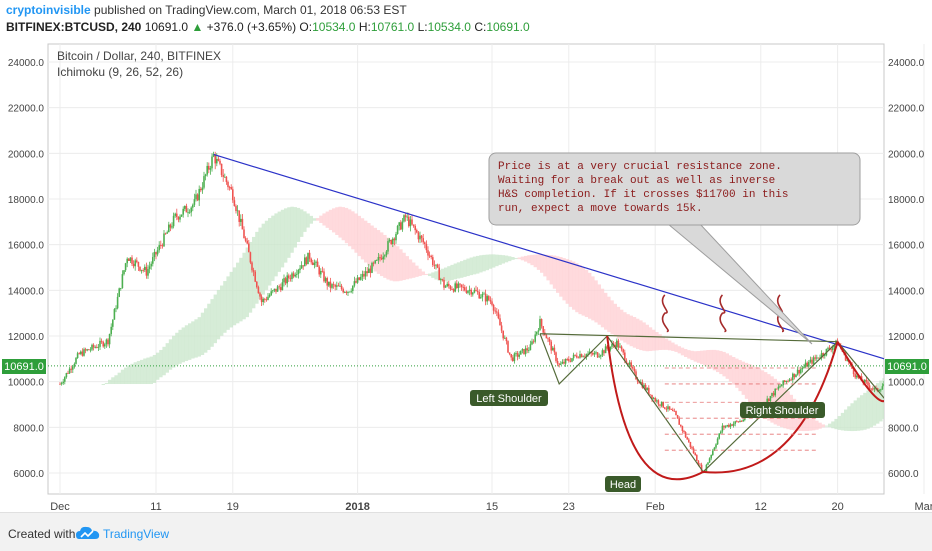  I want to click on x-tick-label: 11, so click(155, 506).